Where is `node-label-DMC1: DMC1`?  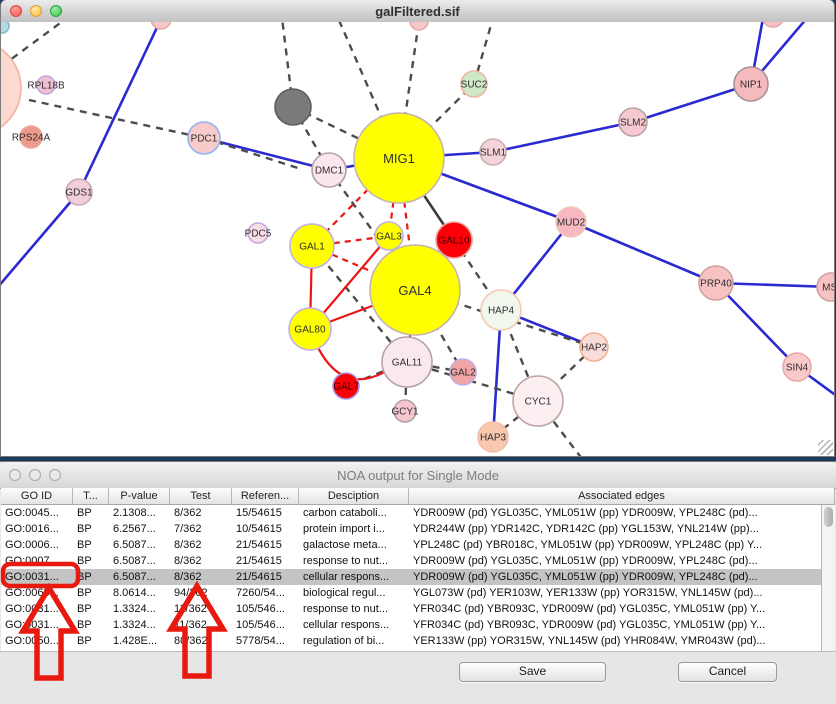
node-label-DMC1: DMC1 is located at coordinates (329, 171).